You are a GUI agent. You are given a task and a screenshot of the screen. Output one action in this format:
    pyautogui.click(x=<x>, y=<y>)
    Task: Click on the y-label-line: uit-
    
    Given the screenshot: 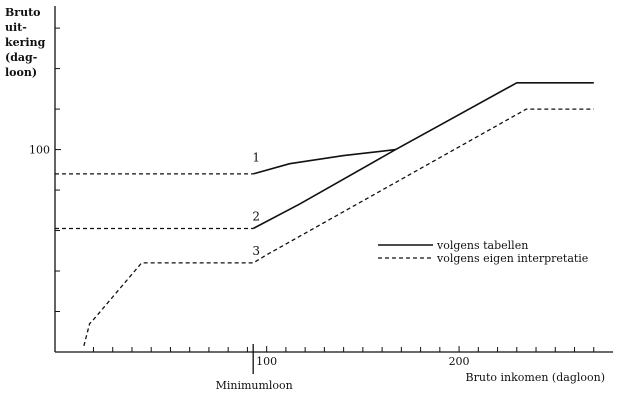 What is the action you would take?
    pyautogui.click(x=16, y=27)
    